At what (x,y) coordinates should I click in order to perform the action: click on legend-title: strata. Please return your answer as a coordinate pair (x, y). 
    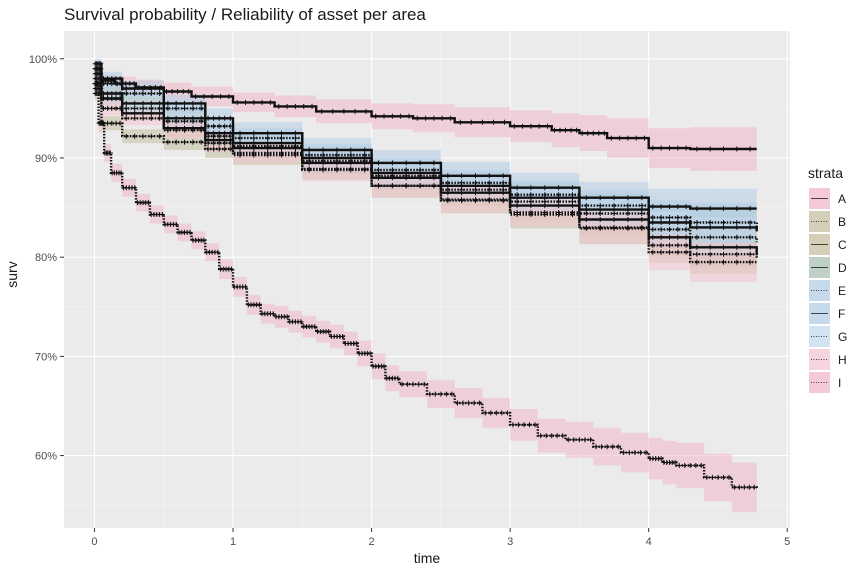
    Looking at the image, I should click on (825, 173).